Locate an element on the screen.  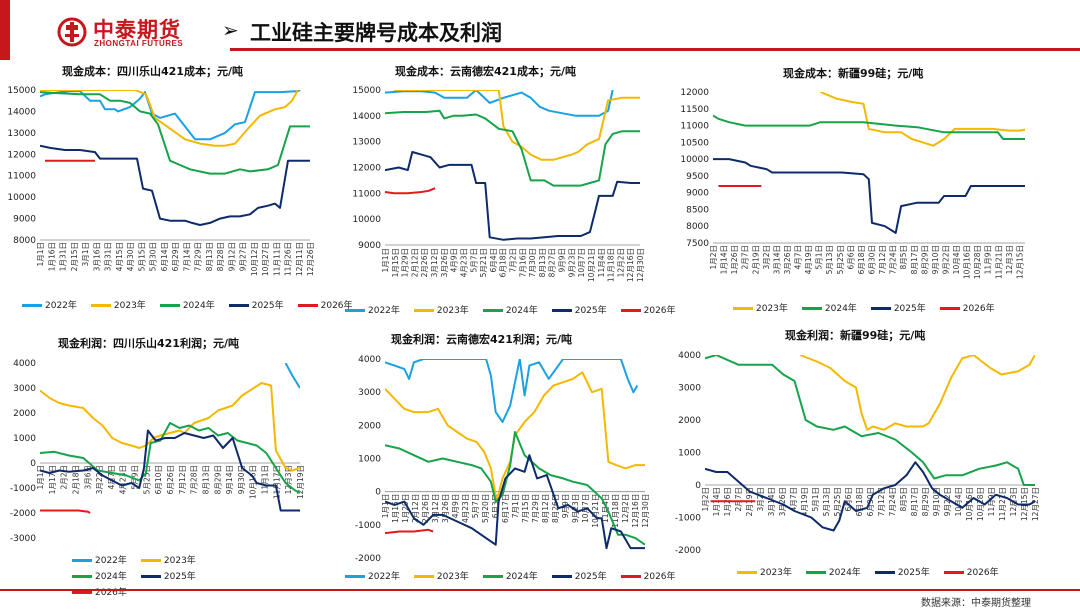
x-tick-label: 10月21日 is located at coordinates (591, 265).